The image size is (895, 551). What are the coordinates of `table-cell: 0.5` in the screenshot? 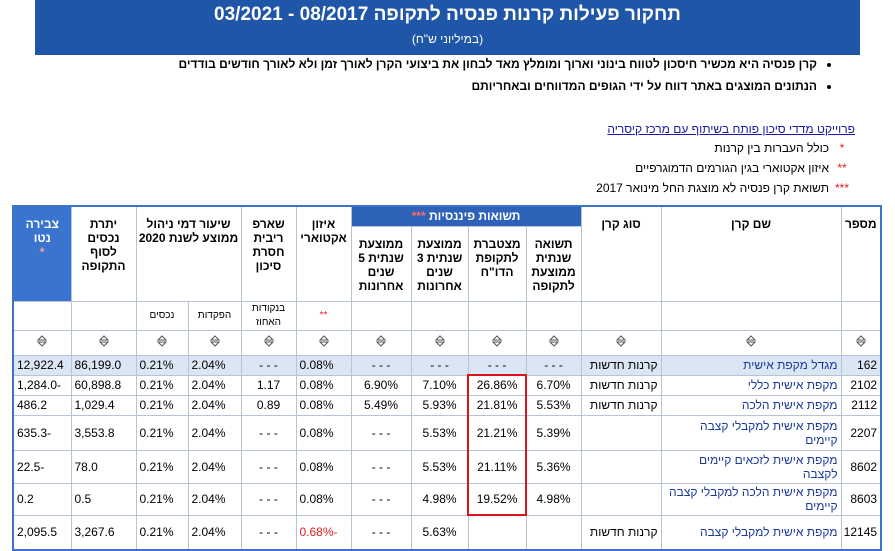 It's located at (103, 499).